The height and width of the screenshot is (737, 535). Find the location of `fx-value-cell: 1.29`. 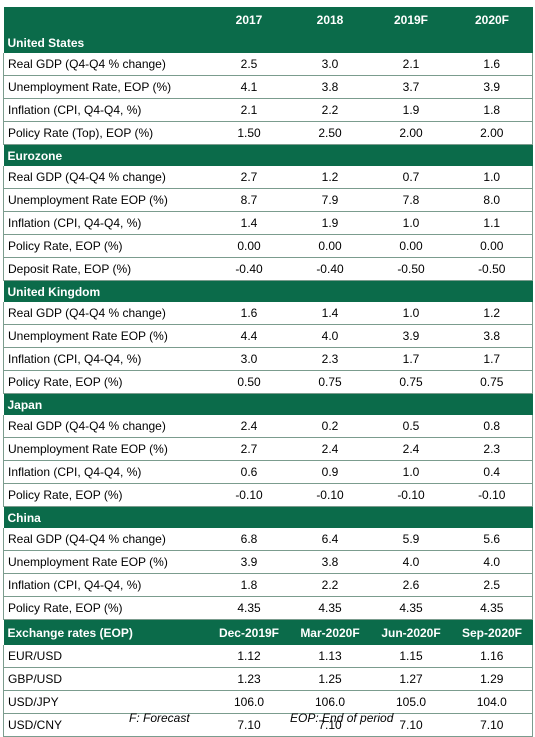

fx-value-cell: 1.29 is located at coordinates (492, 679).